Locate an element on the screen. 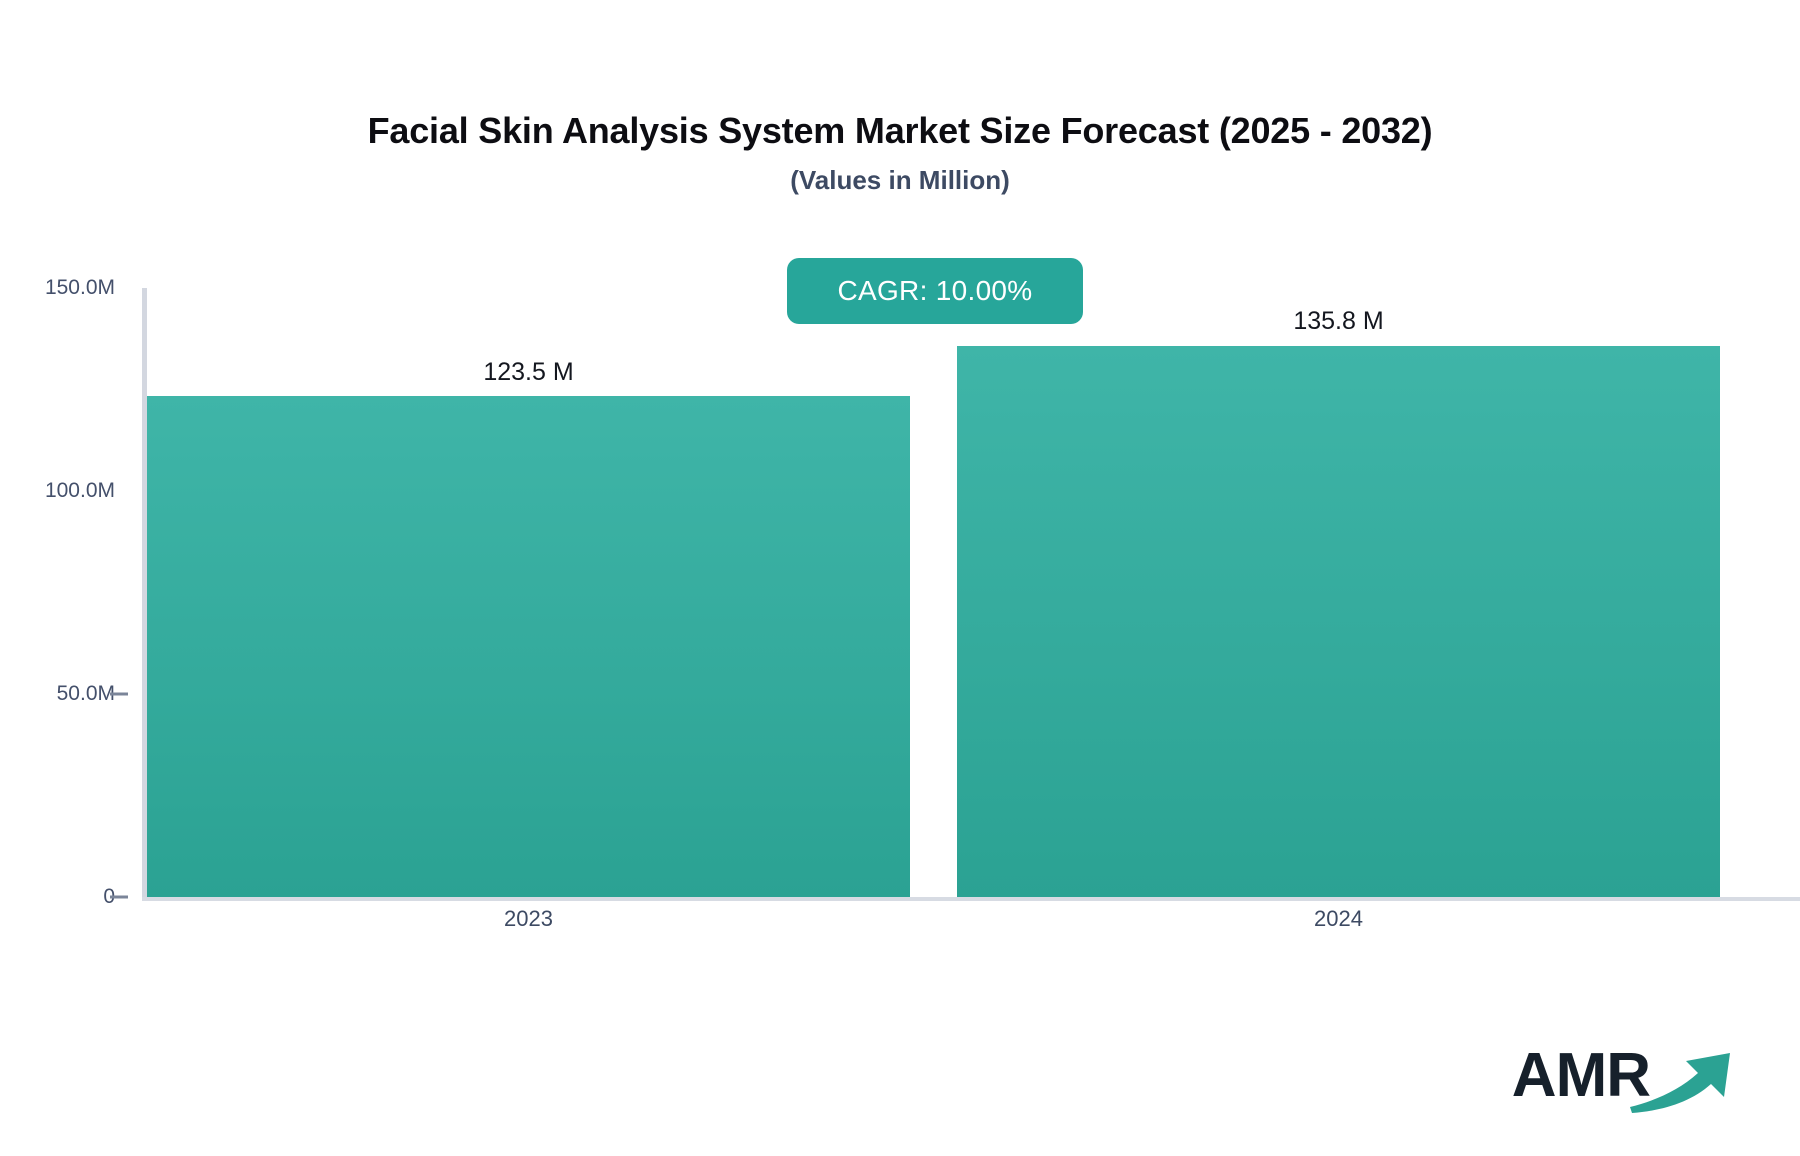  x-axis-label-2023: 2023 is located at coordinates (528, 918).